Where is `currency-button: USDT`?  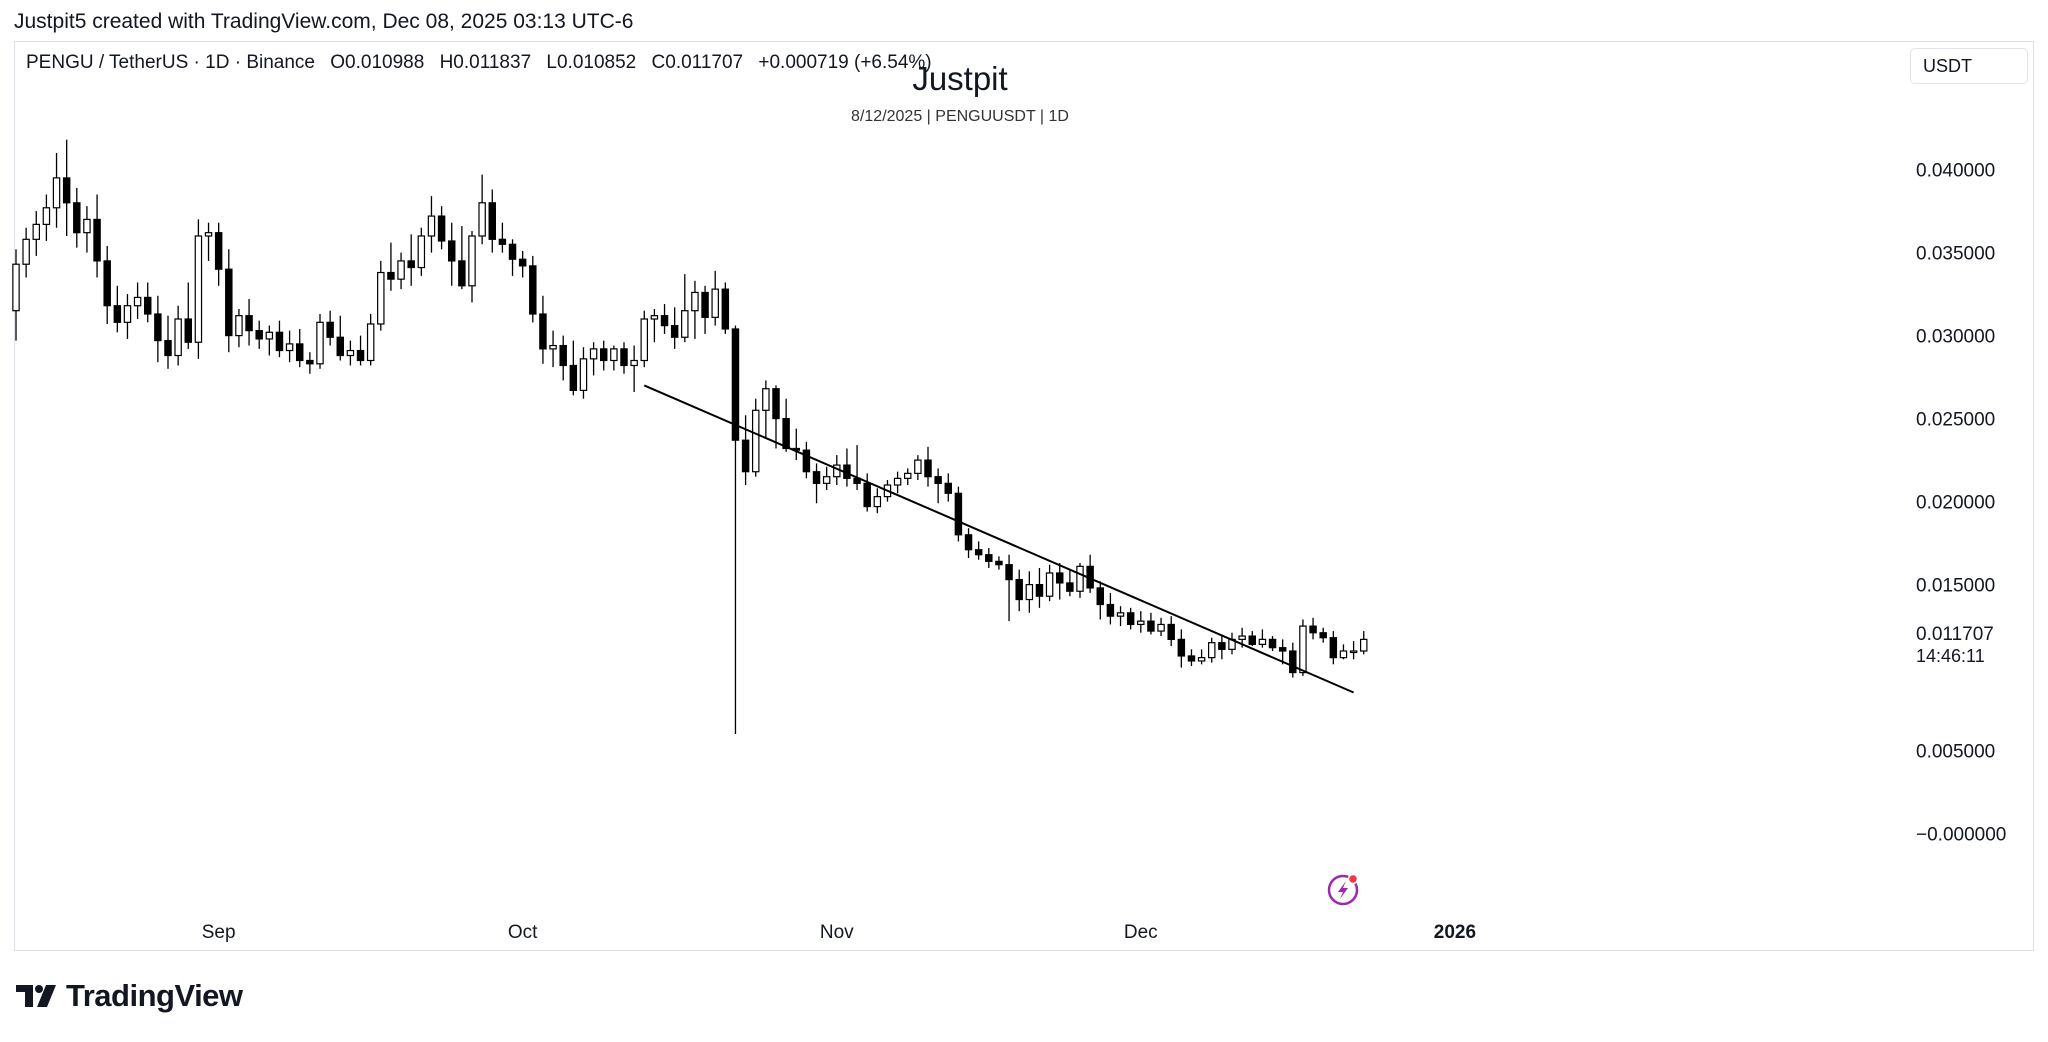
currency-button: USDT is located at coordinates (1969, 66).